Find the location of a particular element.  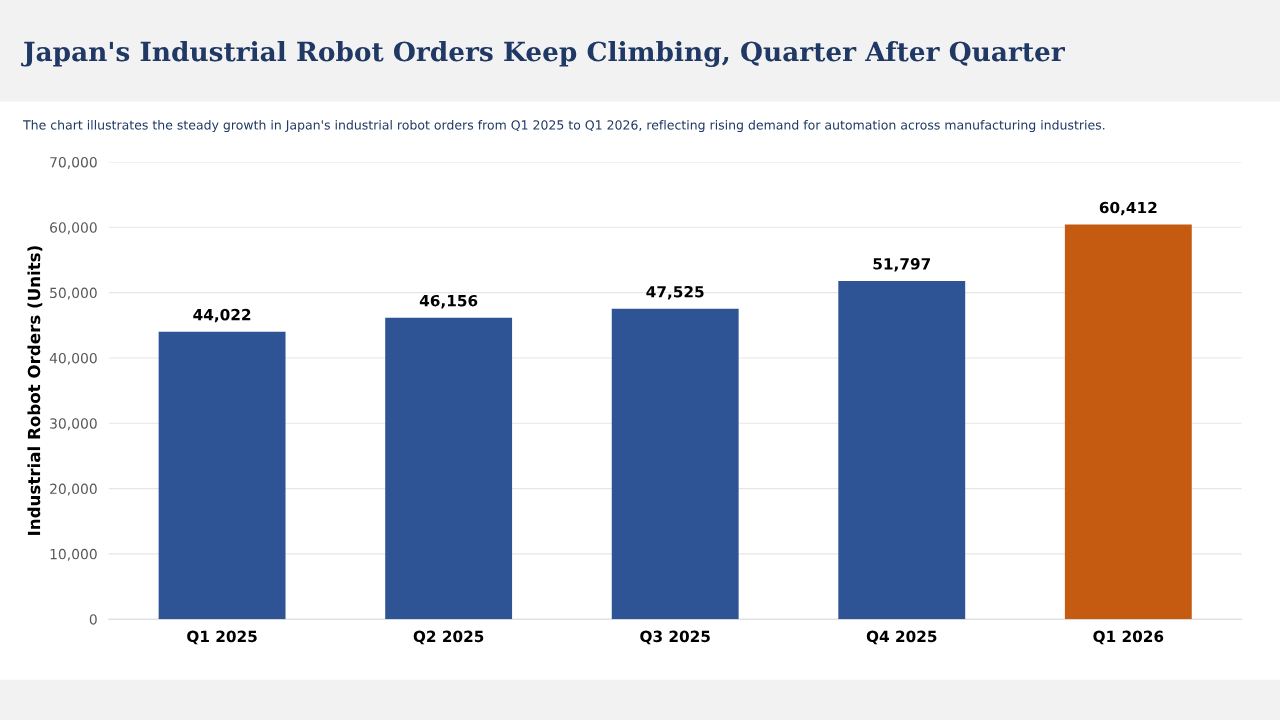

y-tick-label: 0 is located at coordinates (93, 619).